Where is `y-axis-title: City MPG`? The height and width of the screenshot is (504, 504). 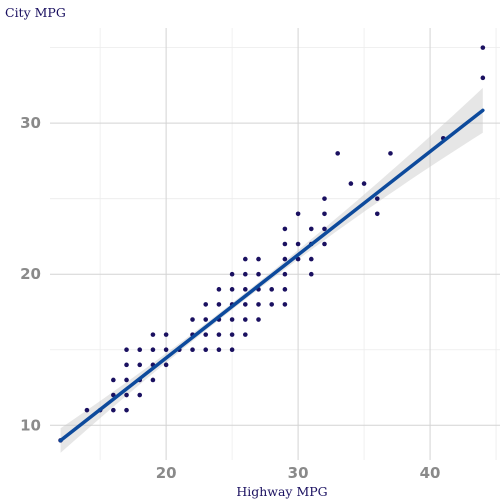 y-axis-title: City MPG is located at coordinates (35, 12).